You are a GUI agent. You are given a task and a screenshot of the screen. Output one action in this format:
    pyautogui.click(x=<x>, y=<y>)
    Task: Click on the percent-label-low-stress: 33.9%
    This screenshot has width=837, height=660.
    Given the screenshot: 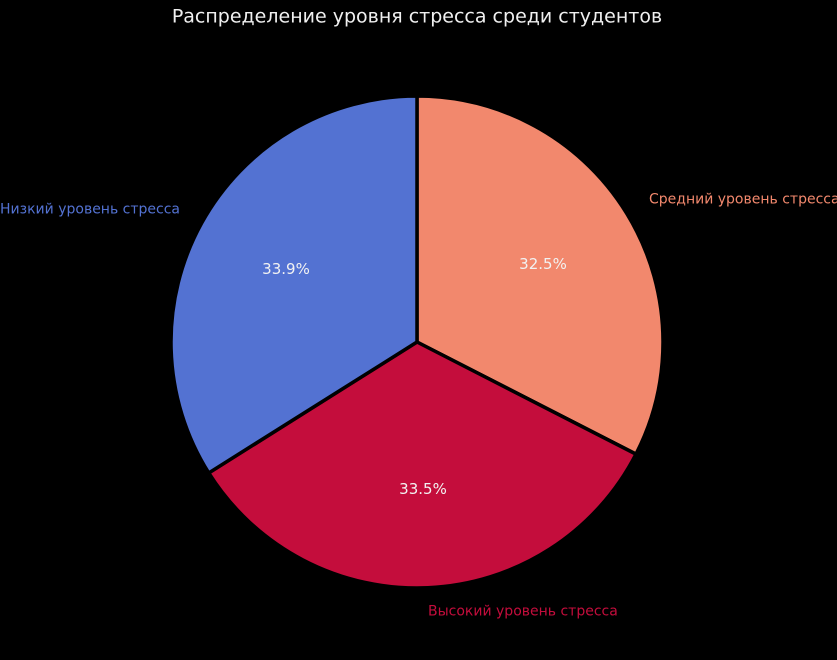 What is the action you would take?
    pyautogui.click(x=286, y=269)
    